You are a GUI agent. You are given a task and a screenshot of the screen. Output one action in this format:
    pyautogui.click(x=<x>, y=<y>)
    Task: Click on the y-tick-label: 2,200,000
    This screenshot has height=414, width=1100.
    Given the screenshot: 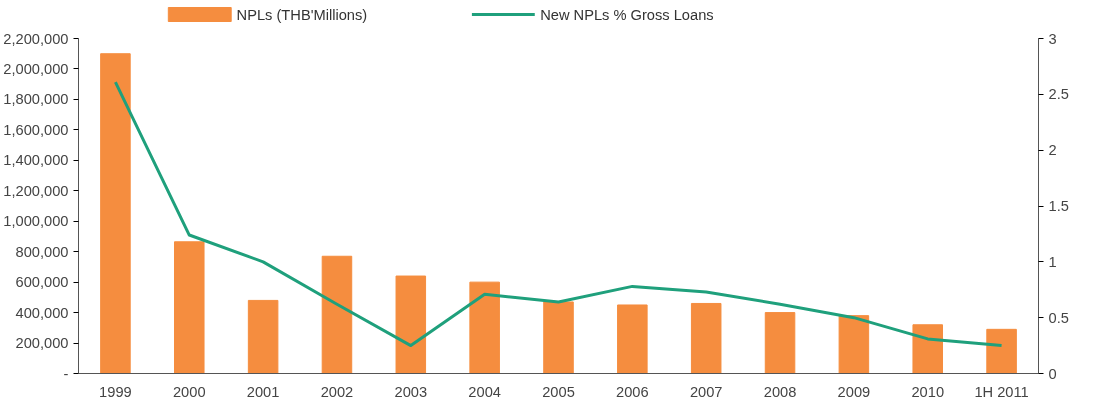 What is the action you would take?
    pyautogui.click(x=36, y=38)
    